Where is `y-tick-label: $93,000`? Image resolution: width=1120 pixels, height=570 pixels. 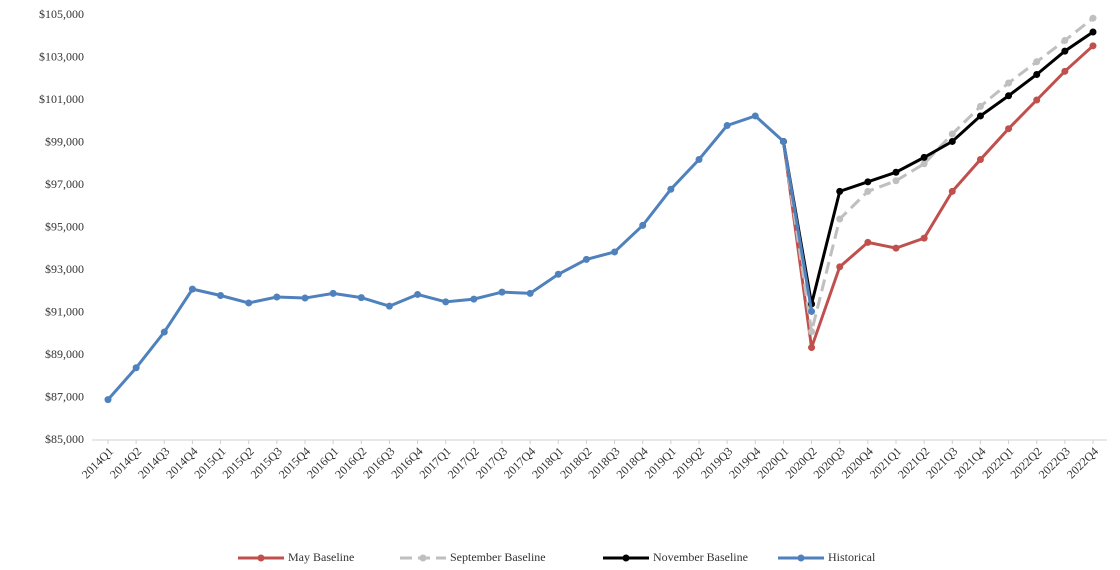
y-tick-label: $93,000 is located at coordinates (64, 269).